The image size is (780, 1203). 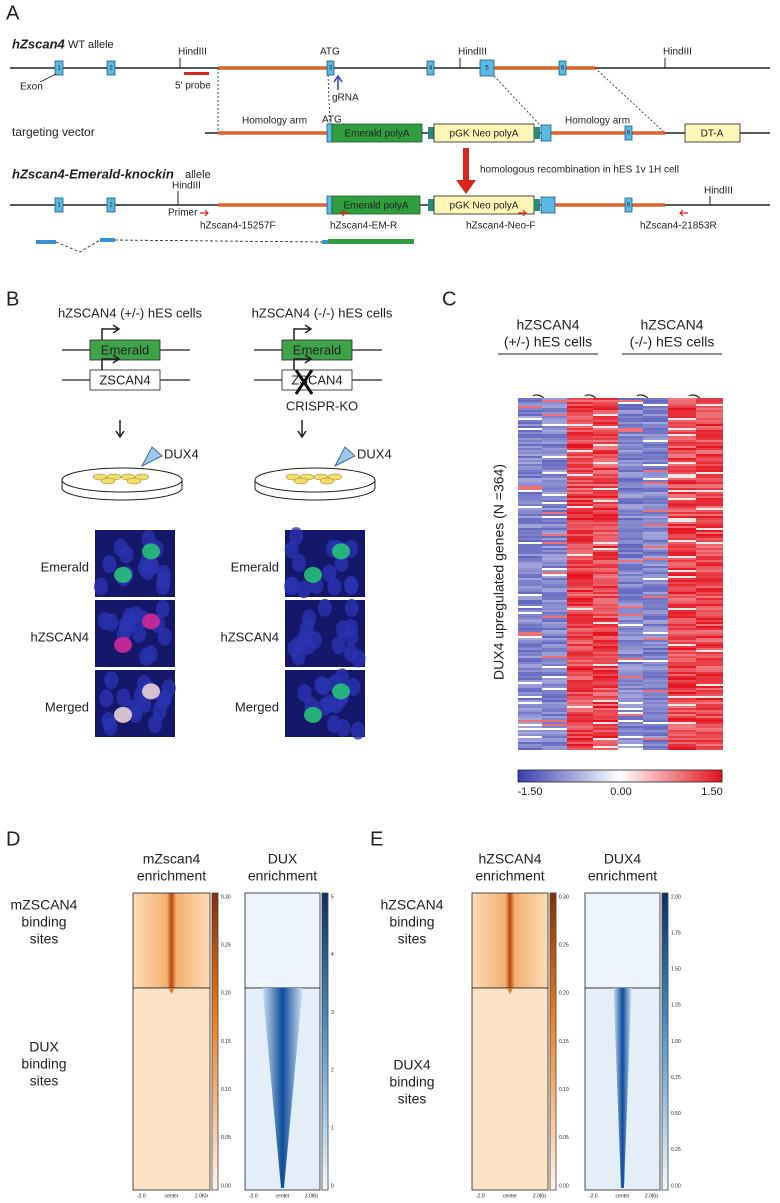 What do you see at coordinates (629, 206) in the screenshot?
I see `label: 6` at bounding box center [629, 206].